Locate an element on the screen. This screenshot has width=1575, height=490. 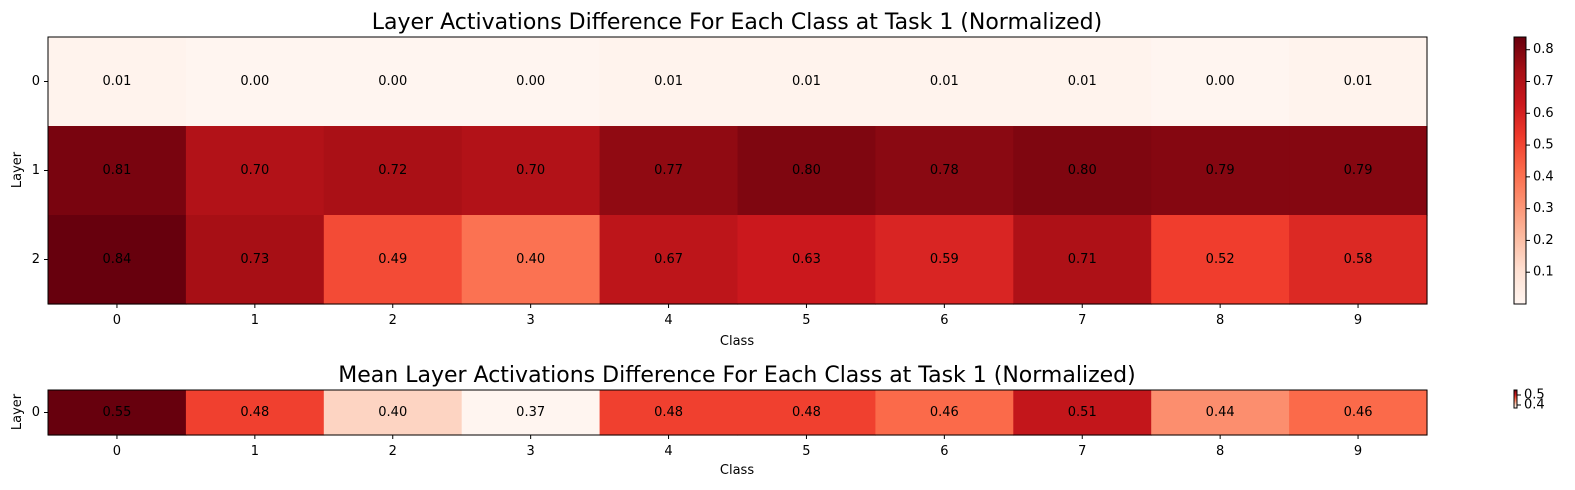
colorbar-tick-label: 0.7 is located at coordinates (1543, 81).